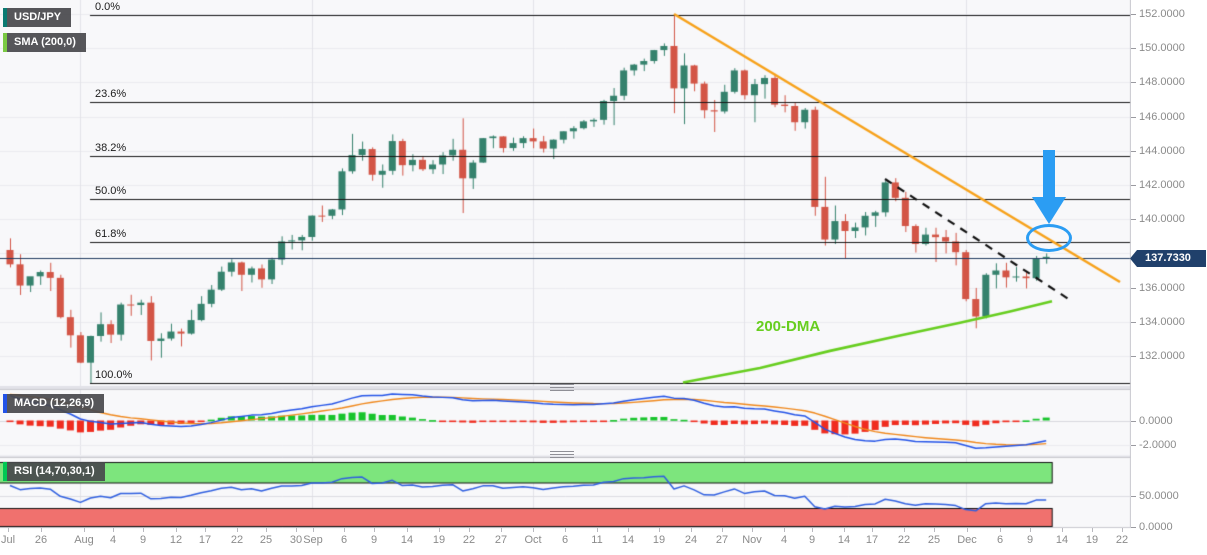 The image size is (1207, 555). What do you see at coordinates (1162, 150) in the screenshot?
I see `y-axis-label: 144.0000` at bounding box center [1162, 150].